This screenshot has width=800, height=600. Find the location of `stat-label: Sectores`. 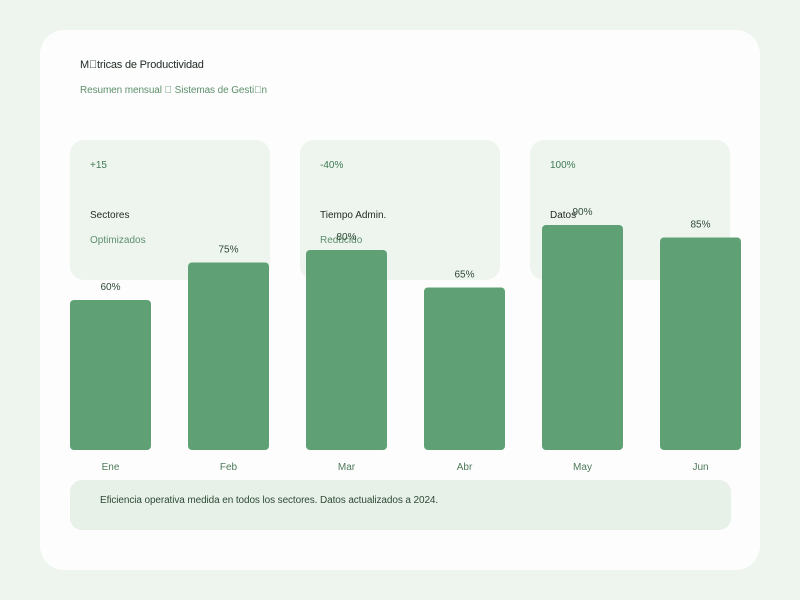

stat-label: Sectores is located at coordinates (110, 215).